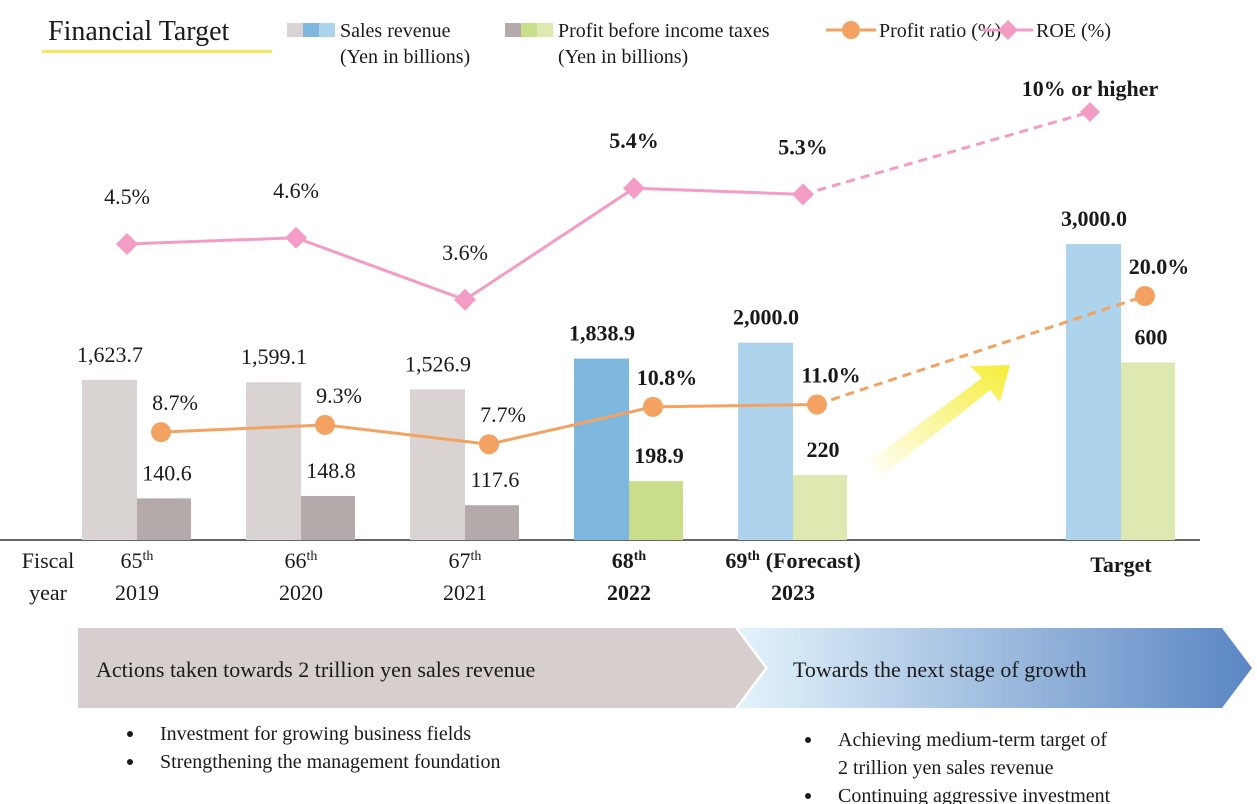 This screenshot has height=804, width=1257. What do you see at coordinates (48, 592) in the screenshot?
I see `x-axis-label: year` at bounding box center [48, 592].